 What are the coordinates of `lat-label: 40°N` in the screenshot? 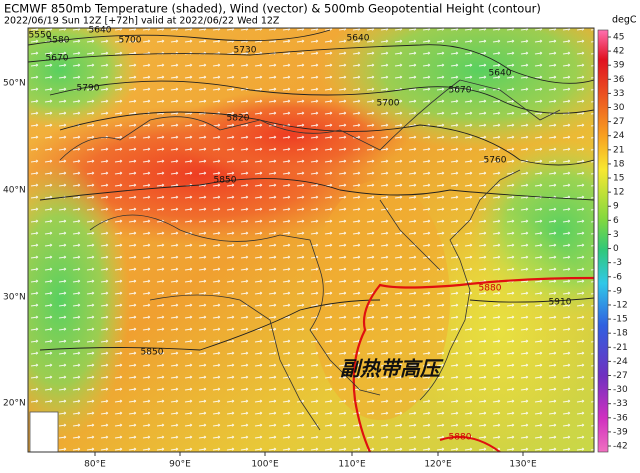 It's located at (14, 191).